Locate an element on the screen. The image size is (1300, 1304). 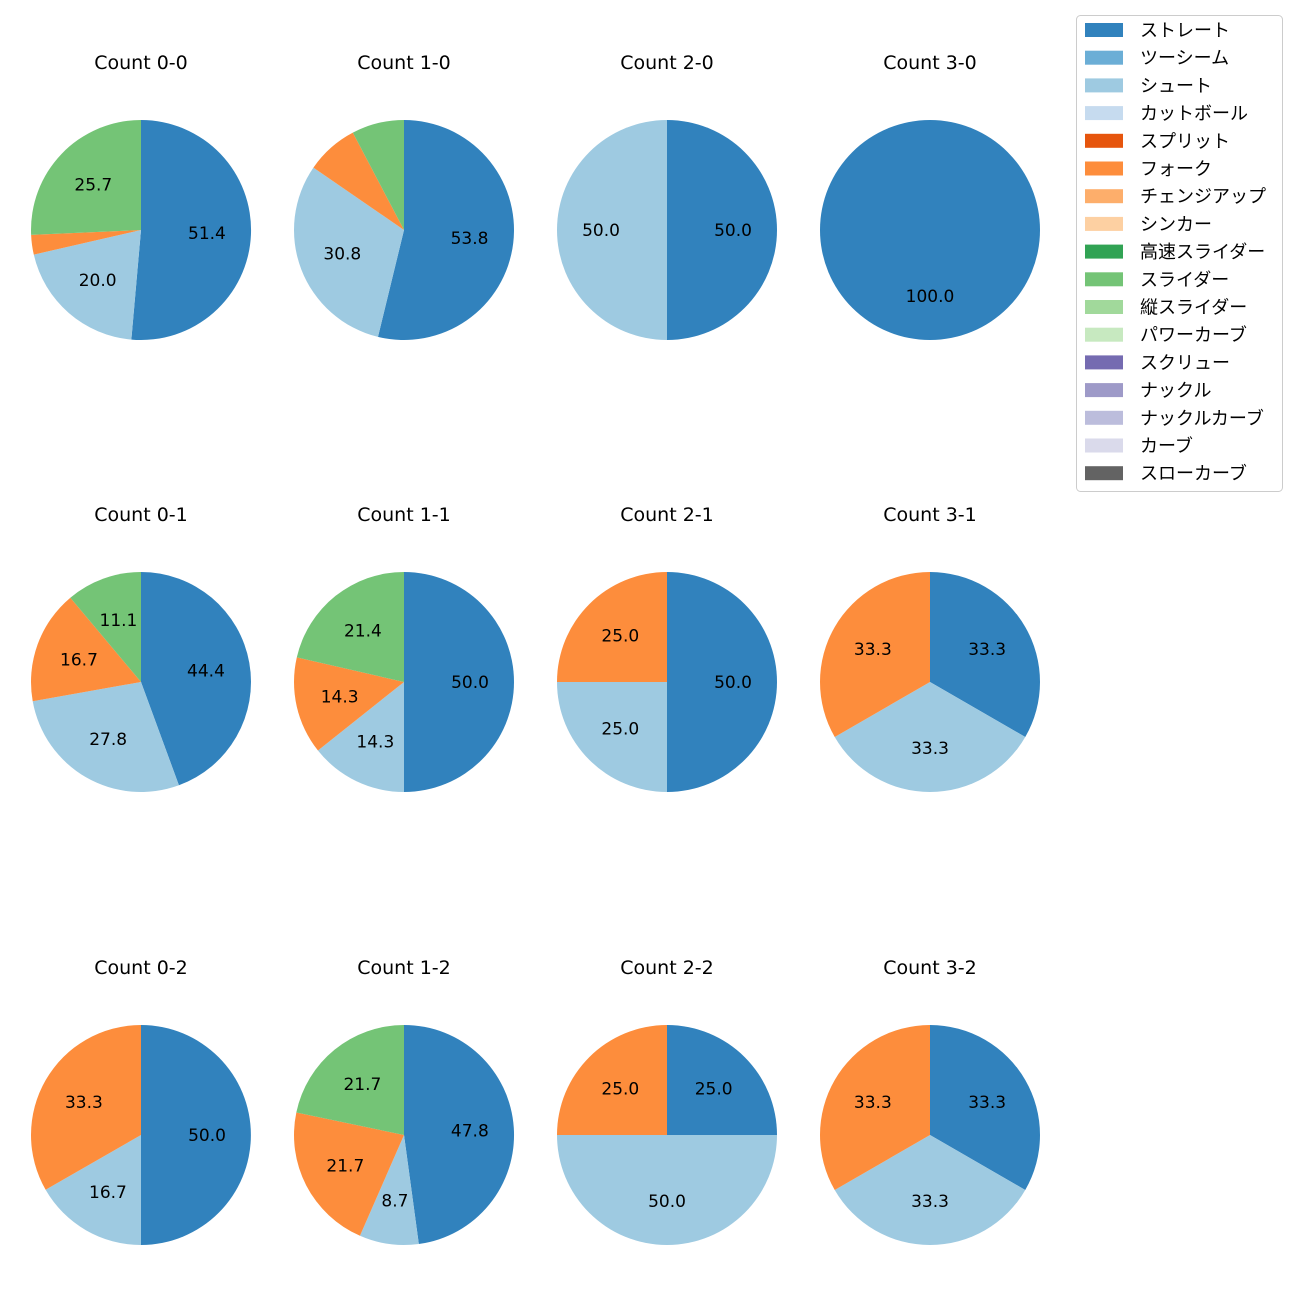
legend-item: シュート is located at coordinates (1148, 86).